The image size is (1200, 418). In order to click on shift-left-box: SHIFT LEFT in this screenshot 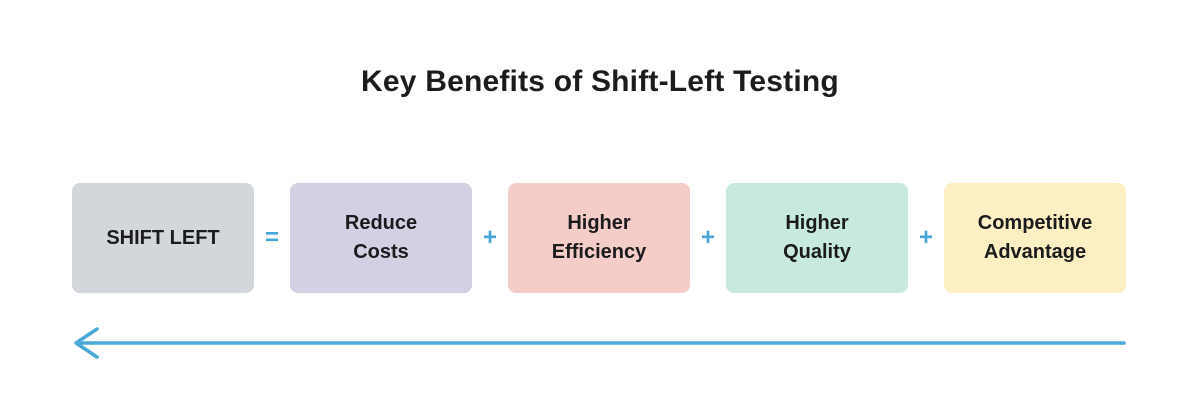, I will do `click(163, 238)`.